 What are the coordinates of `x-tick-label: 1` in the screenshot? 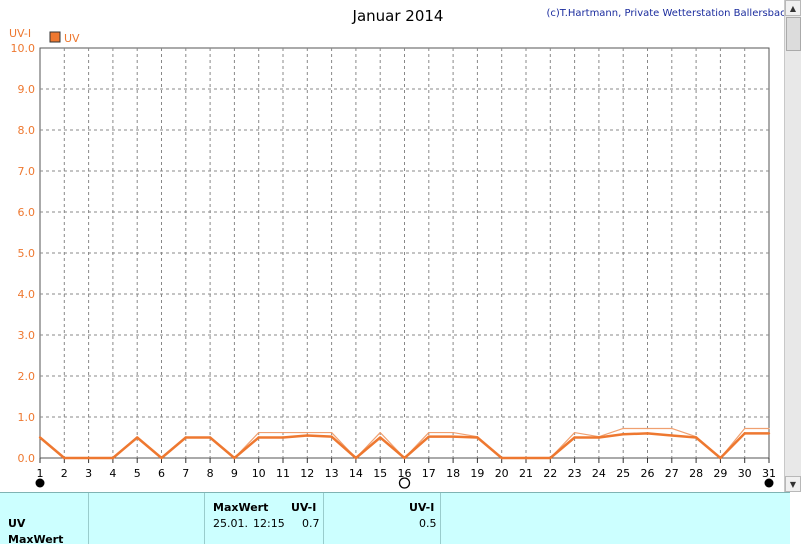 It's located at (40, 473).